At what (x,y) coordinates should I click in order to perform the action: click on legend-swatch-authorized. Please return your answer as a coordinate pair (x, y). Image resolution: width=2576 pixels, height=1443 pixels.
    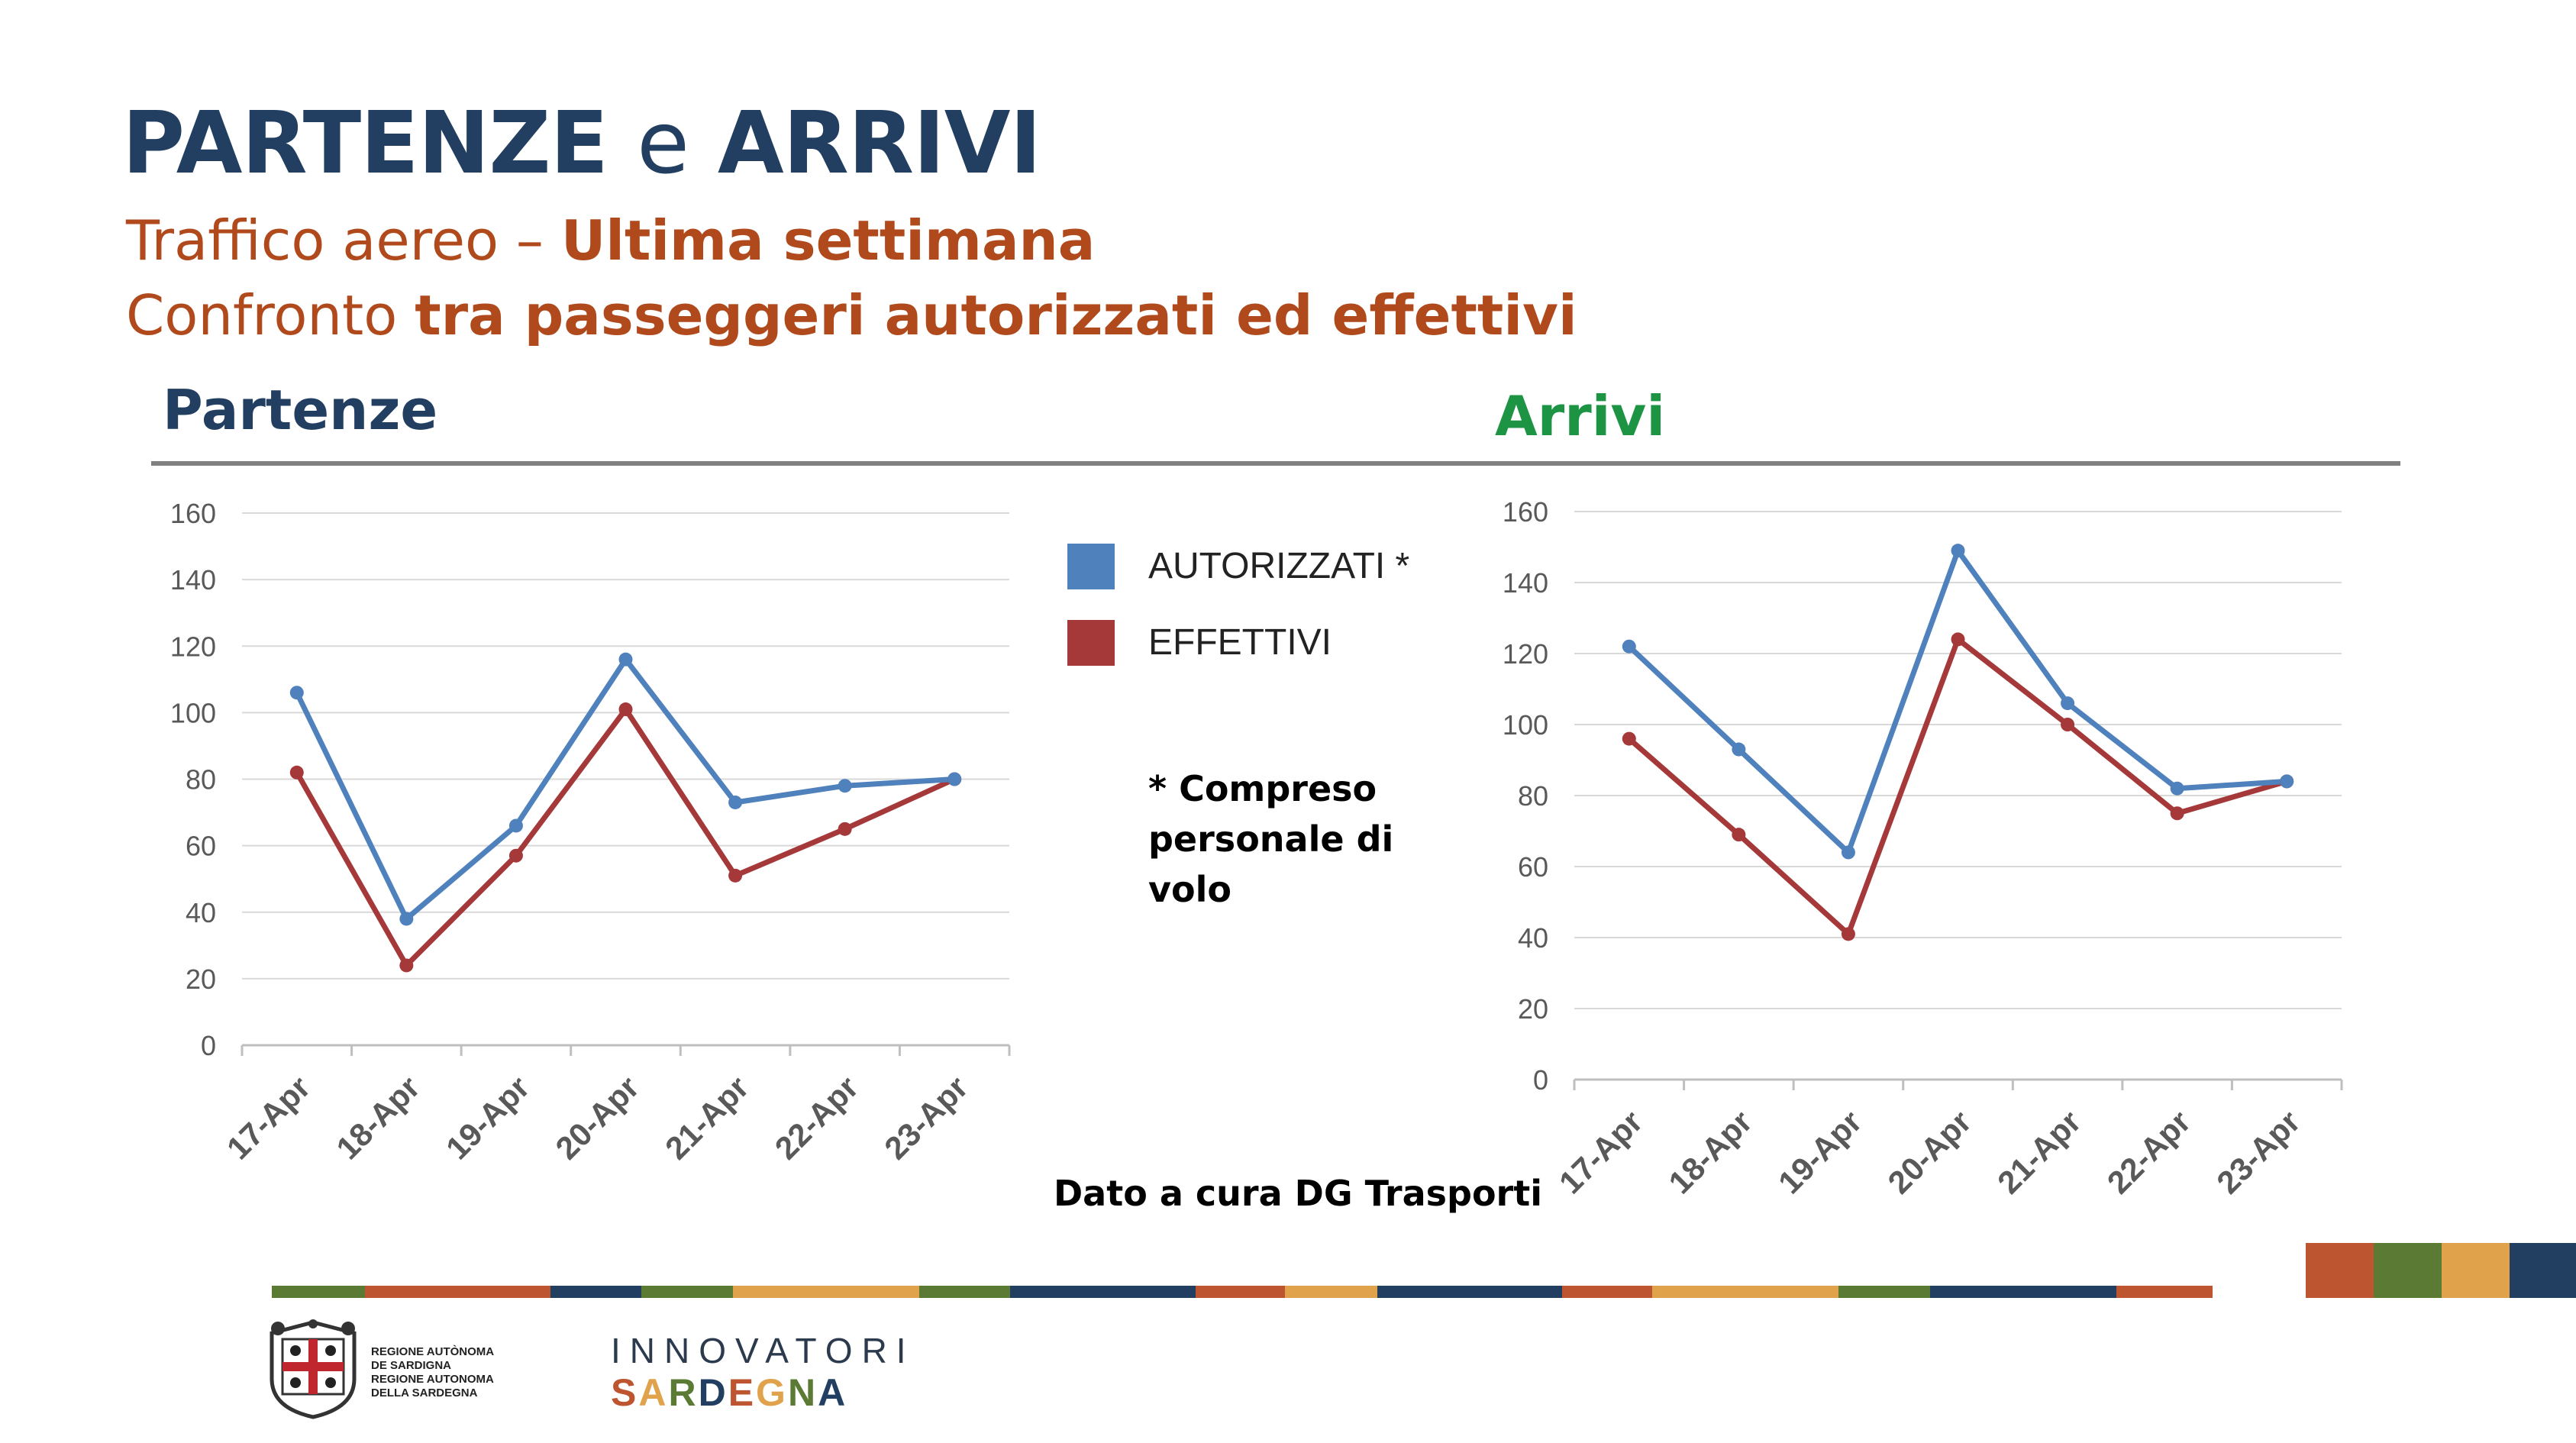
    Looking at the image, I should click on (1091, 566).